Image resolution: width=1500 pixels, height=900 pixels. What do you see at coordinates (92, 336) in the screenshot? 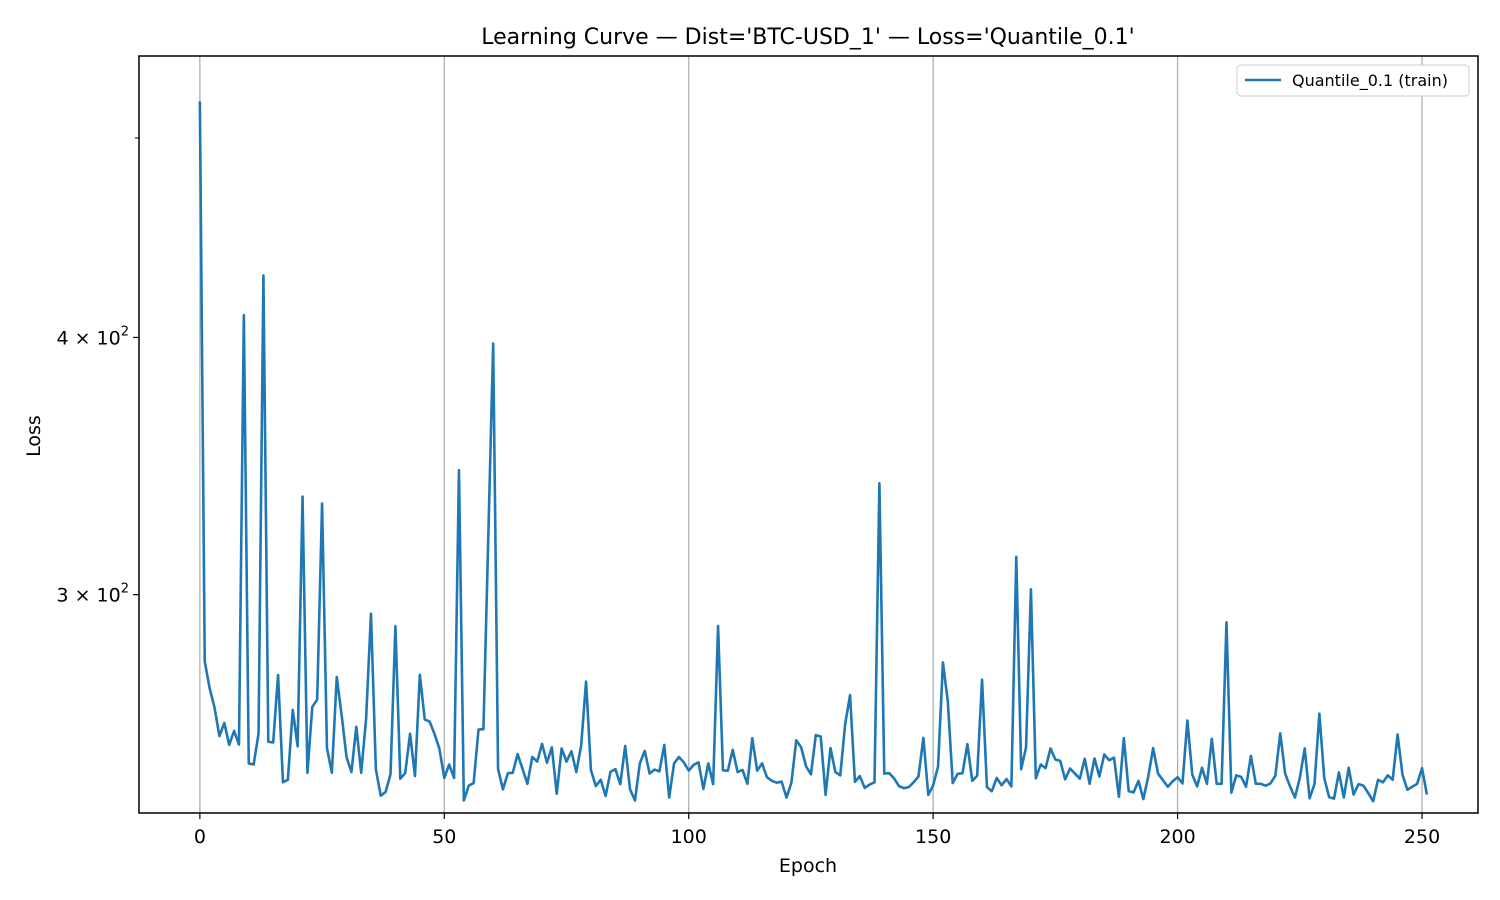
I see `y-tick-label: 4 × 10²` at bounding box center [92, 336].